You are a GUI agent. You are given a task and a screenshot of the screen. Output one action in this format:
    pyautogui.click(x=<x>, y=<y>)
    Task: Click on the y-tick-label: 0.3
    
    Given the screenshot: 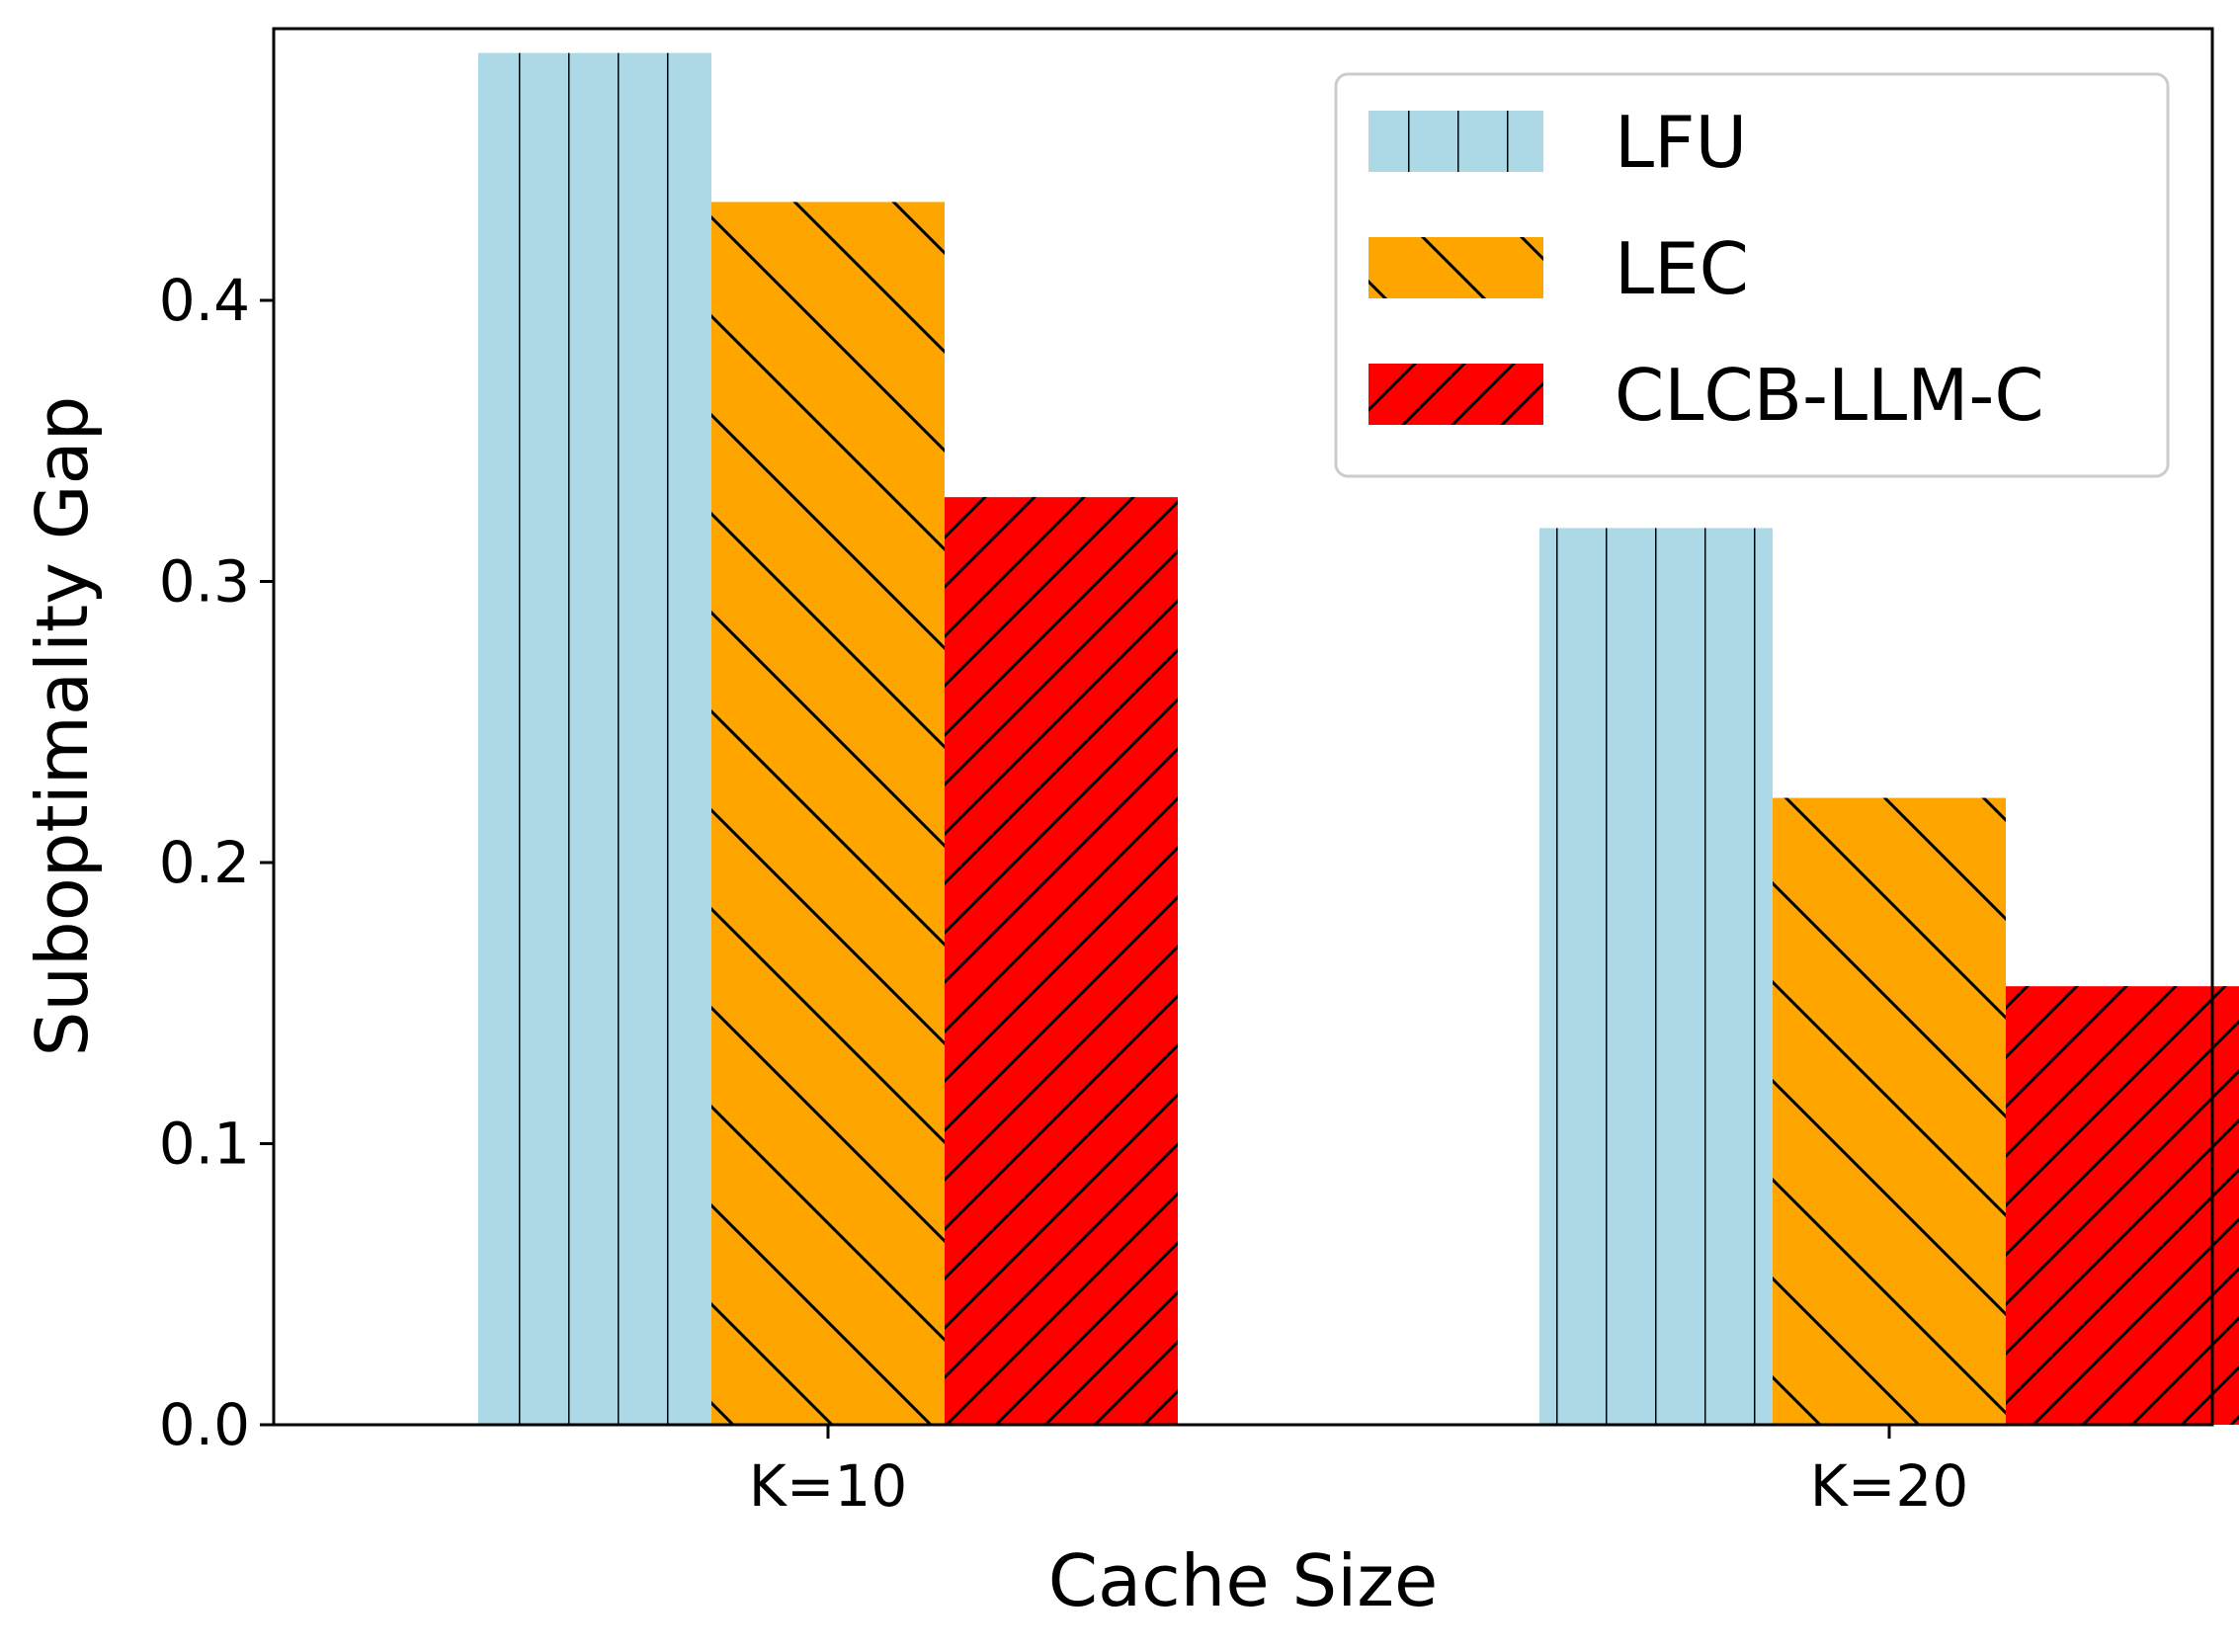 What is the action you would take?
    pyautogui.click(x=204, y=582)
    